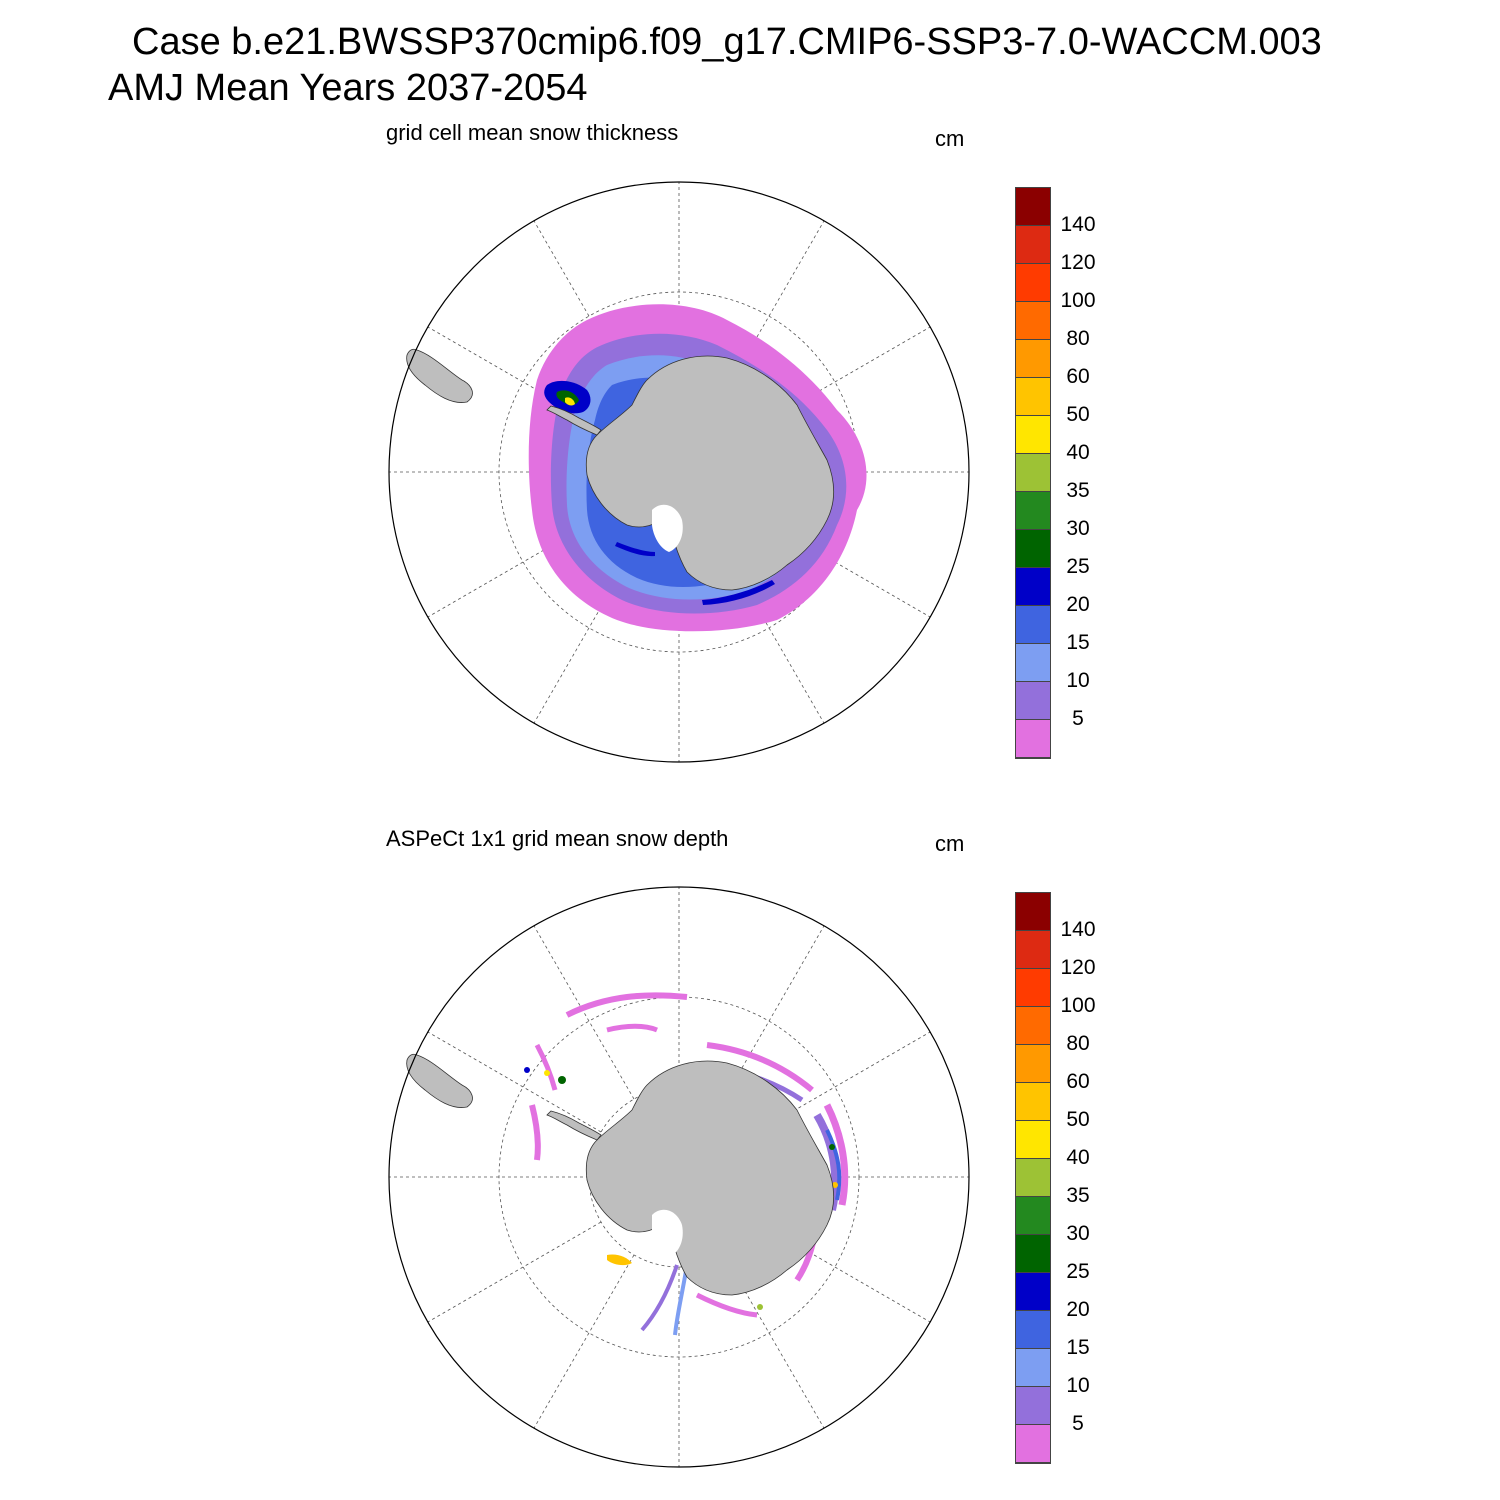 Image resolution: width=1500 pixels, height=1500 pixels. I want to click on figure-title-period: AMJ Mean Years 2037-2054, so click(348, 88).